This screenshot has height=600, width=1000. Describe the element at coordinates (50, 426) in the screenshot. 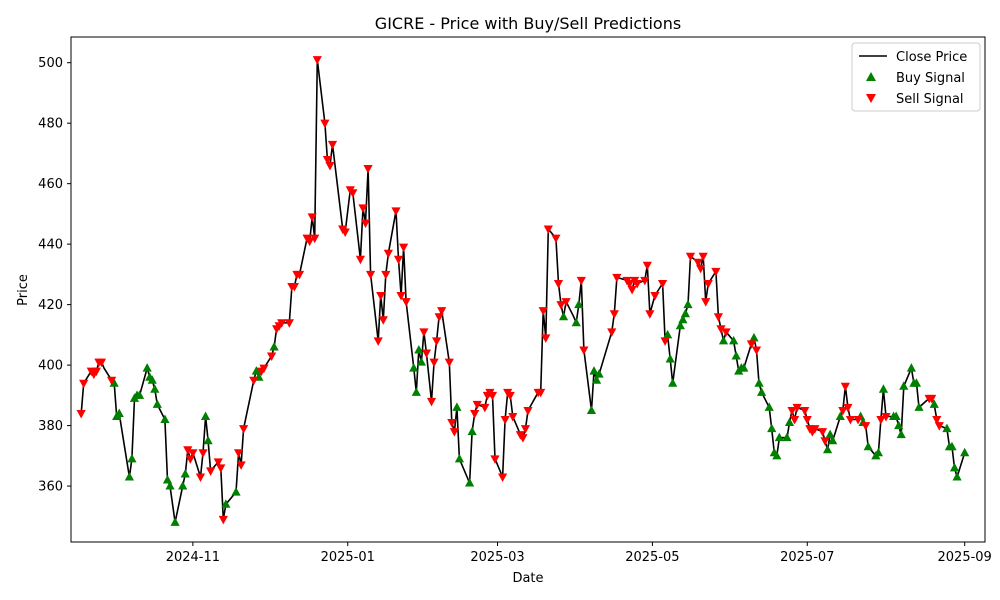

I see `y-tick-label: 380` at that location.